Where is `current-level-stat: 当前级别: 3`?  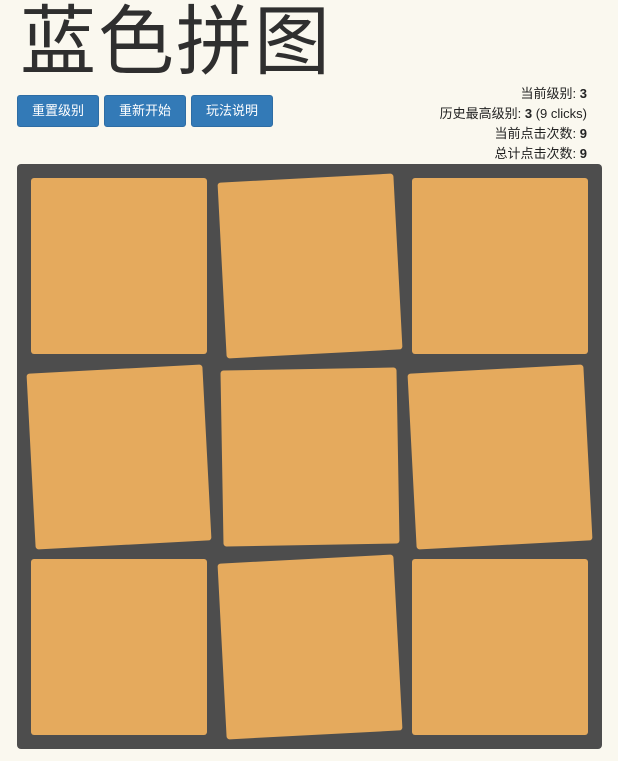
current-level-stat: 当前级别: 3 is located at coordinates (513, 94).